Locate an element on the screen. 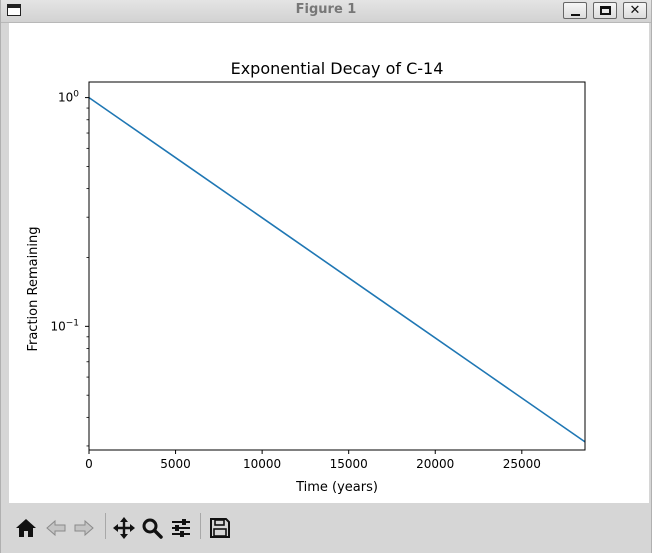 The width and height of the screenshot is (652, 553). x-tick-label: 5000 is located at coordinates (175, 464).